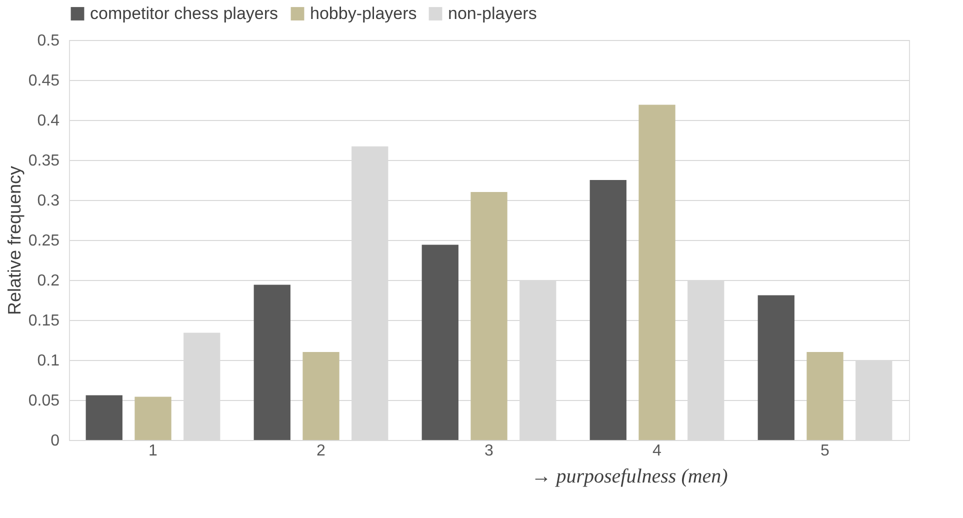 The image size is (963, 518). What do you see at coordinates (44, 81) in the screenshot?
I see `y-tick-label: 0.45` at bounding box center [44, 81].